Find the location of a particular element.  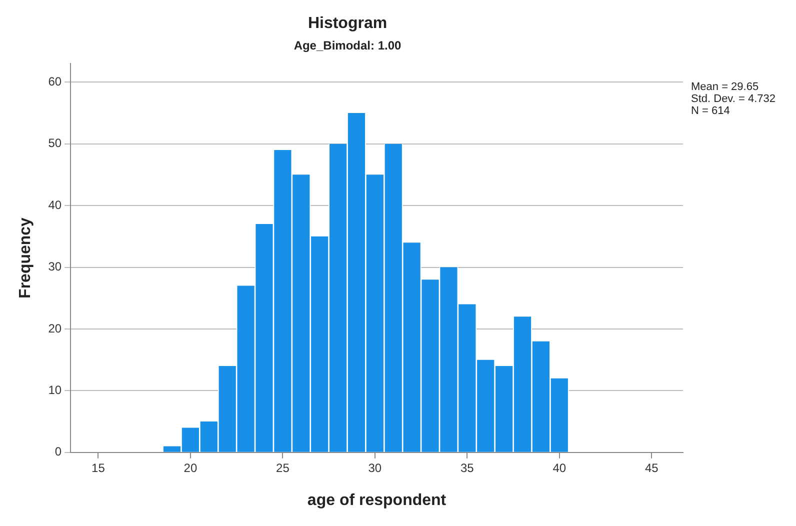

x-tick-label: 15 is located at coordinates (99, 467).